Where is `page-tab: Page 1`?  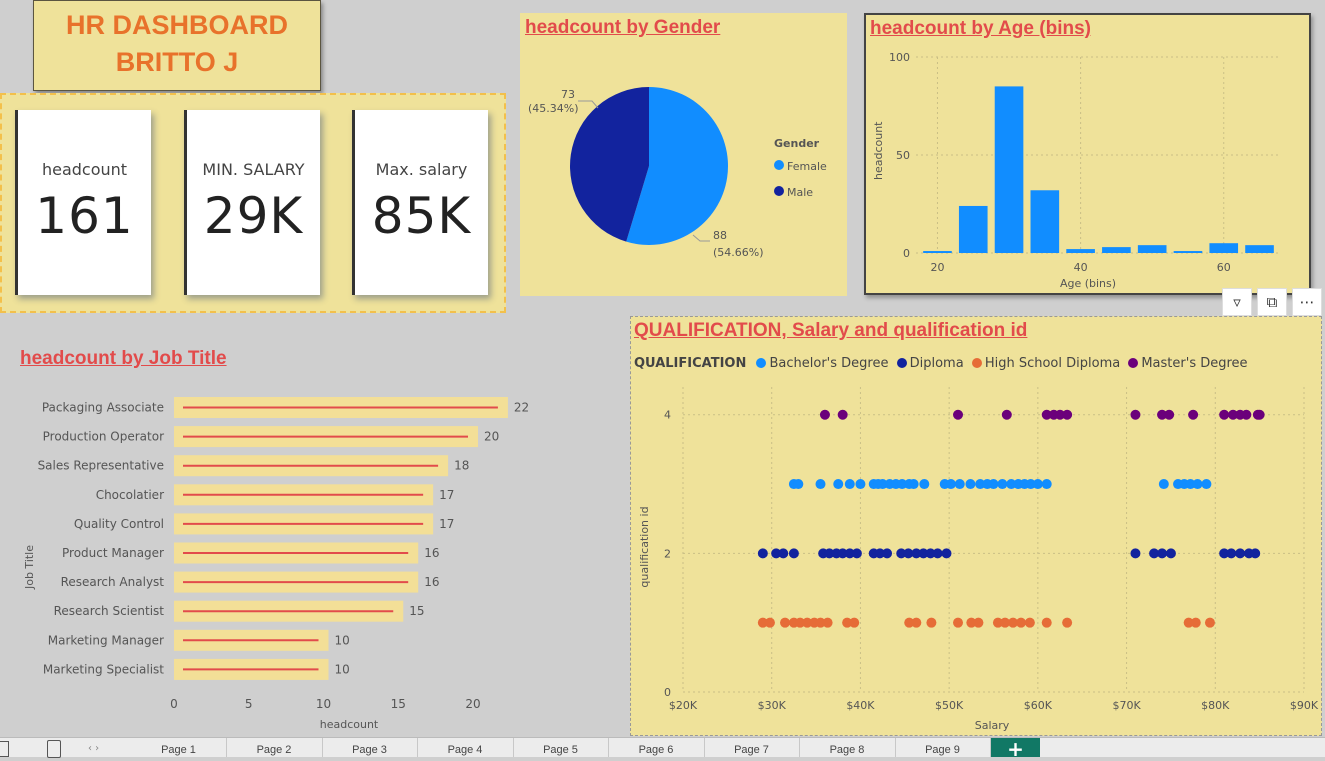
page-tab: Page 1 is located at coordinates (179, 747).